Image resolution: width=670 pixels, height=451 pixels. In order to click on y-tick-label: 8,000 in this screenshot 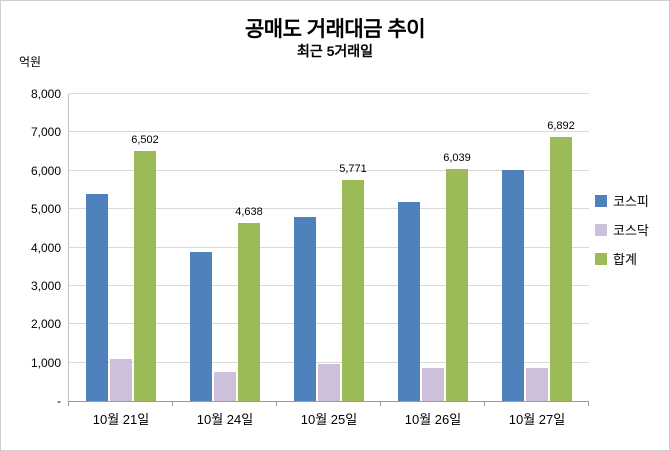, I will do `click(45, 94)`.